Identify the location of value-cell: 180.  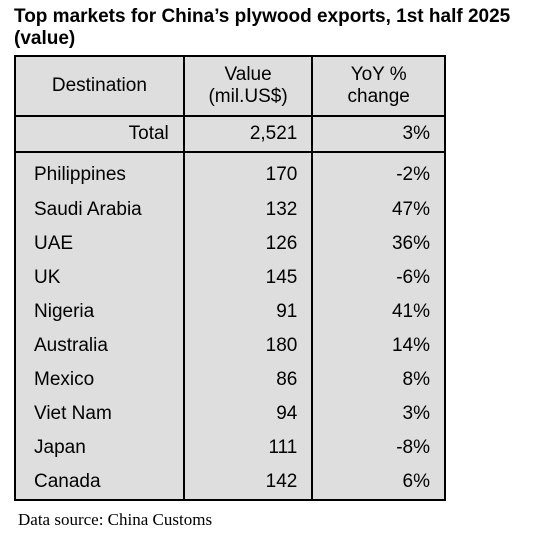
(248, 346).